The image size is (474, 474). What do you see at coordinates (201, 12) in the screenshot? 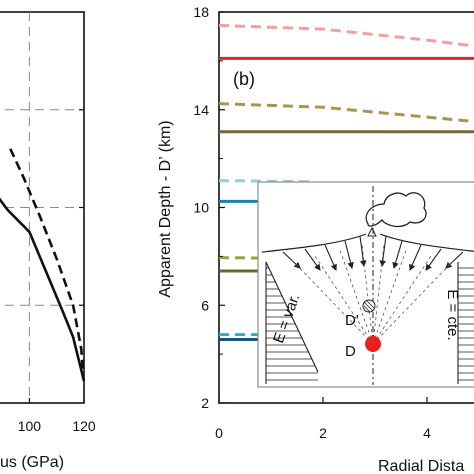
I see `panel-b-y-tick-label: 18` at bounding box center [201, 12].